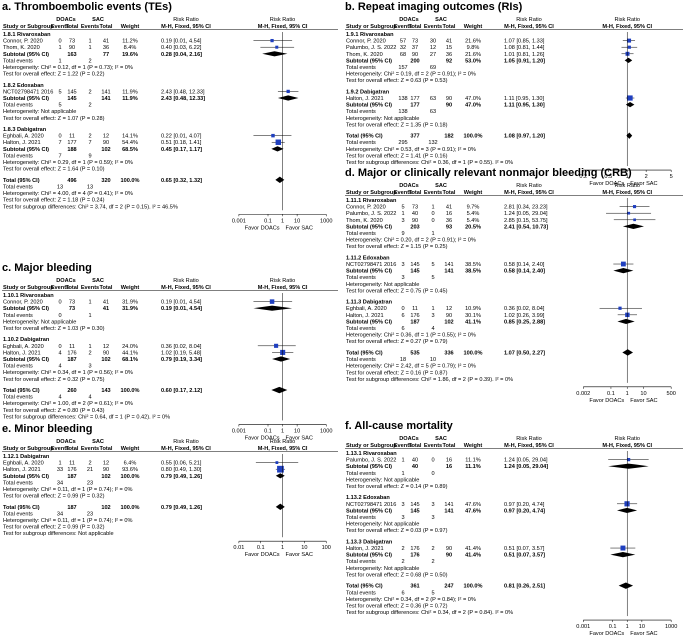  What do you see at coordinates (181, 181) in the screenshot?
I see `risk-ratio-ci: 0.65 [0.32, 1.32]` at bounding box center [181, 181].